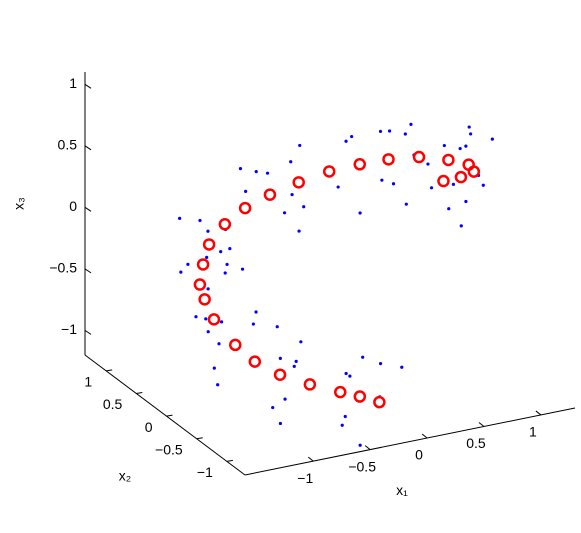 The height and width of the screenshot is (533, 581). Describe the element at coordinates (125, 476) in the screenshot. I see `y-axis-label: x₂` at that location.